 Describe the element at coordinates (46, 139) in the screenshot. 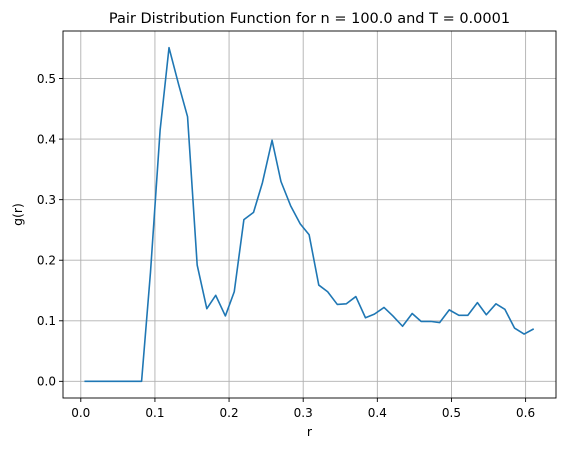

I see `y-tick-label: 0.4` at that location.